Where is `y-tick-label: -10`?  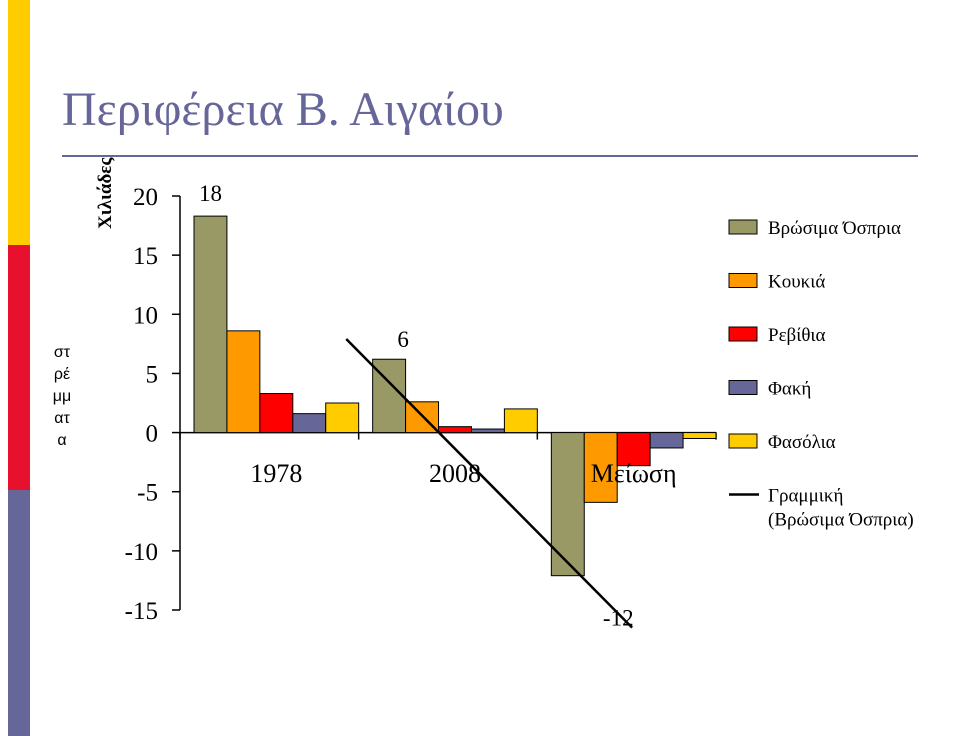
y-tick-label: -10 is located at coordinates (141, 552).